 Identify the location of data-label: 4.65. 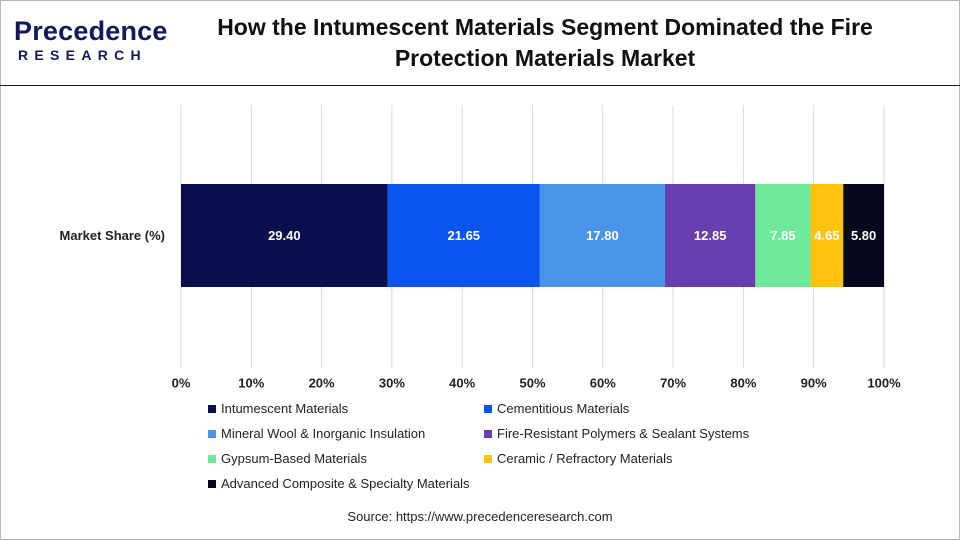
(826, 235).